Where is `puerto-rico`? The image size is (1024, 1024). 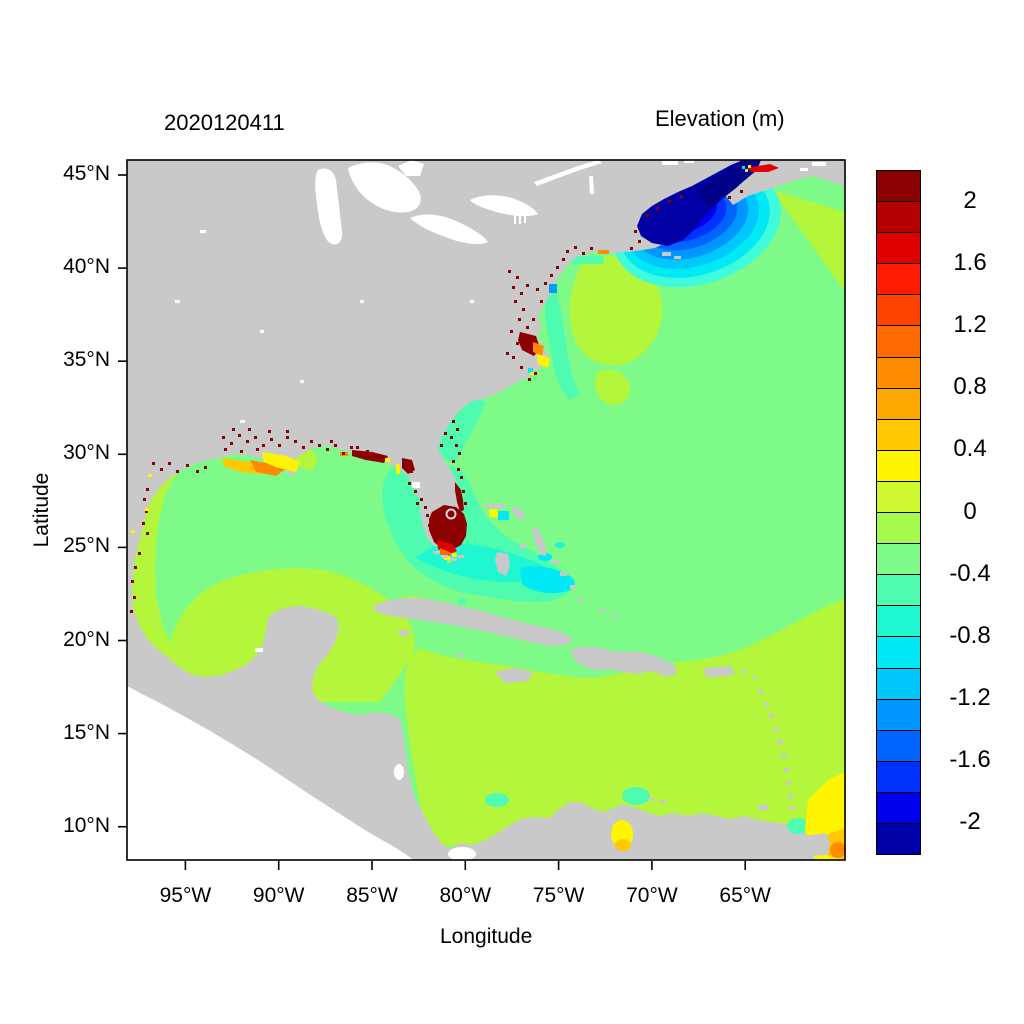
puerto-rico is located at coordinates (719, 672).